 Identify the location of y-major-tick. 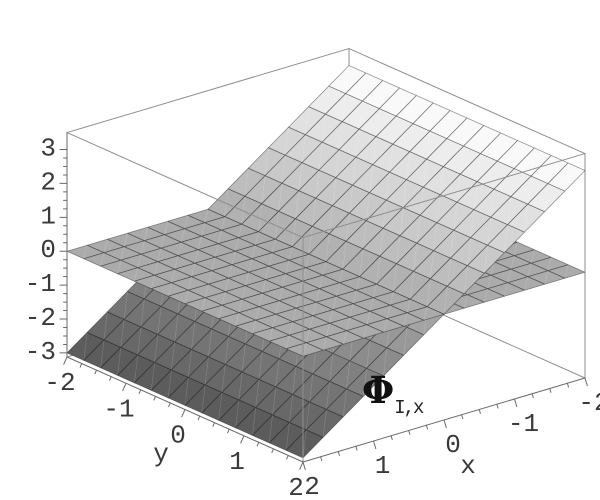
(65, 360).